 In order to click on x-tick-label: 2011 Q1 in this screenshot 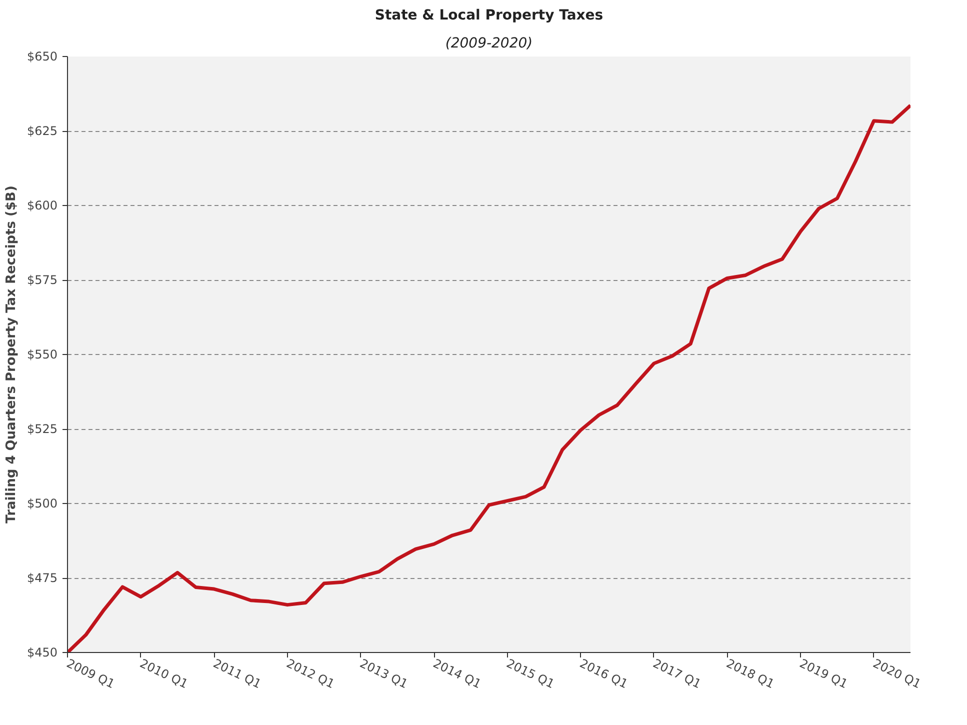, I will do `click(237, 674)`.